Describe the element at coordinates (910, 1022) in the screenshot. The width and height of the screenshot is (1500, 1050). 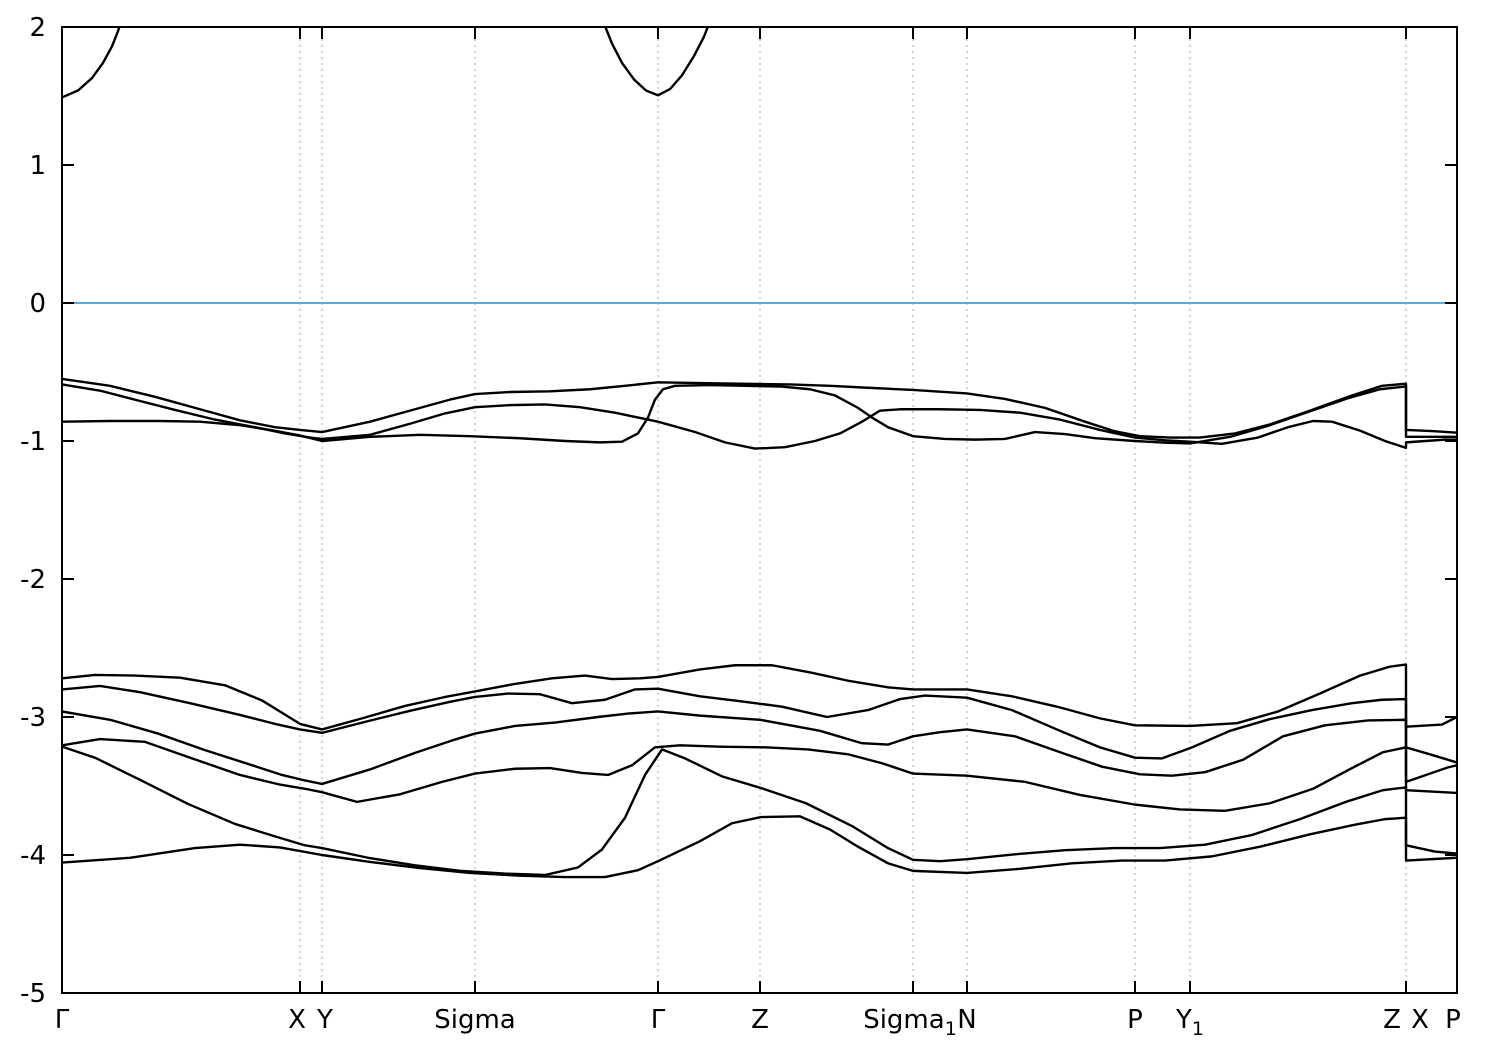
I see `x-kpoint-label: Sigma1` at that location.